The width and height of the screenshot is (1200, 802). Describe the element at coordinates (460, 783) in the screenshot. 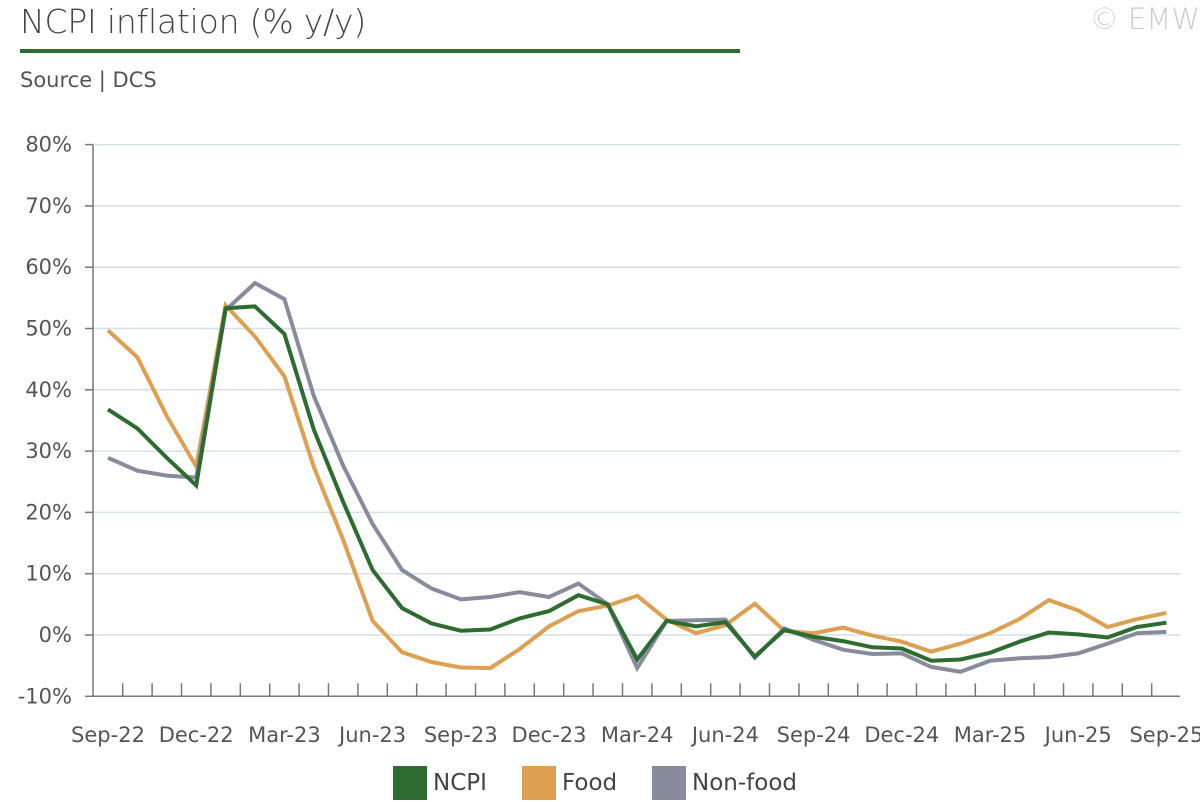

I see `legend-label: NCPI` at that location.